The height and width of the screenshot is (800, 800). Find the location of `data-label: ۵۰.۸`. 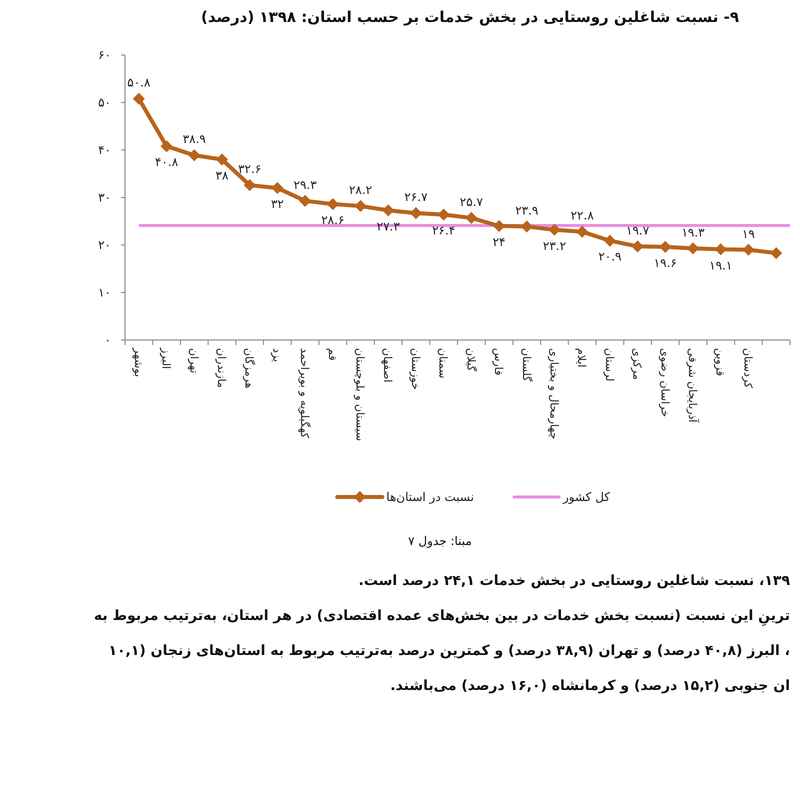

data-label: ۵۰.۸ is located at coordinates (139, 83).